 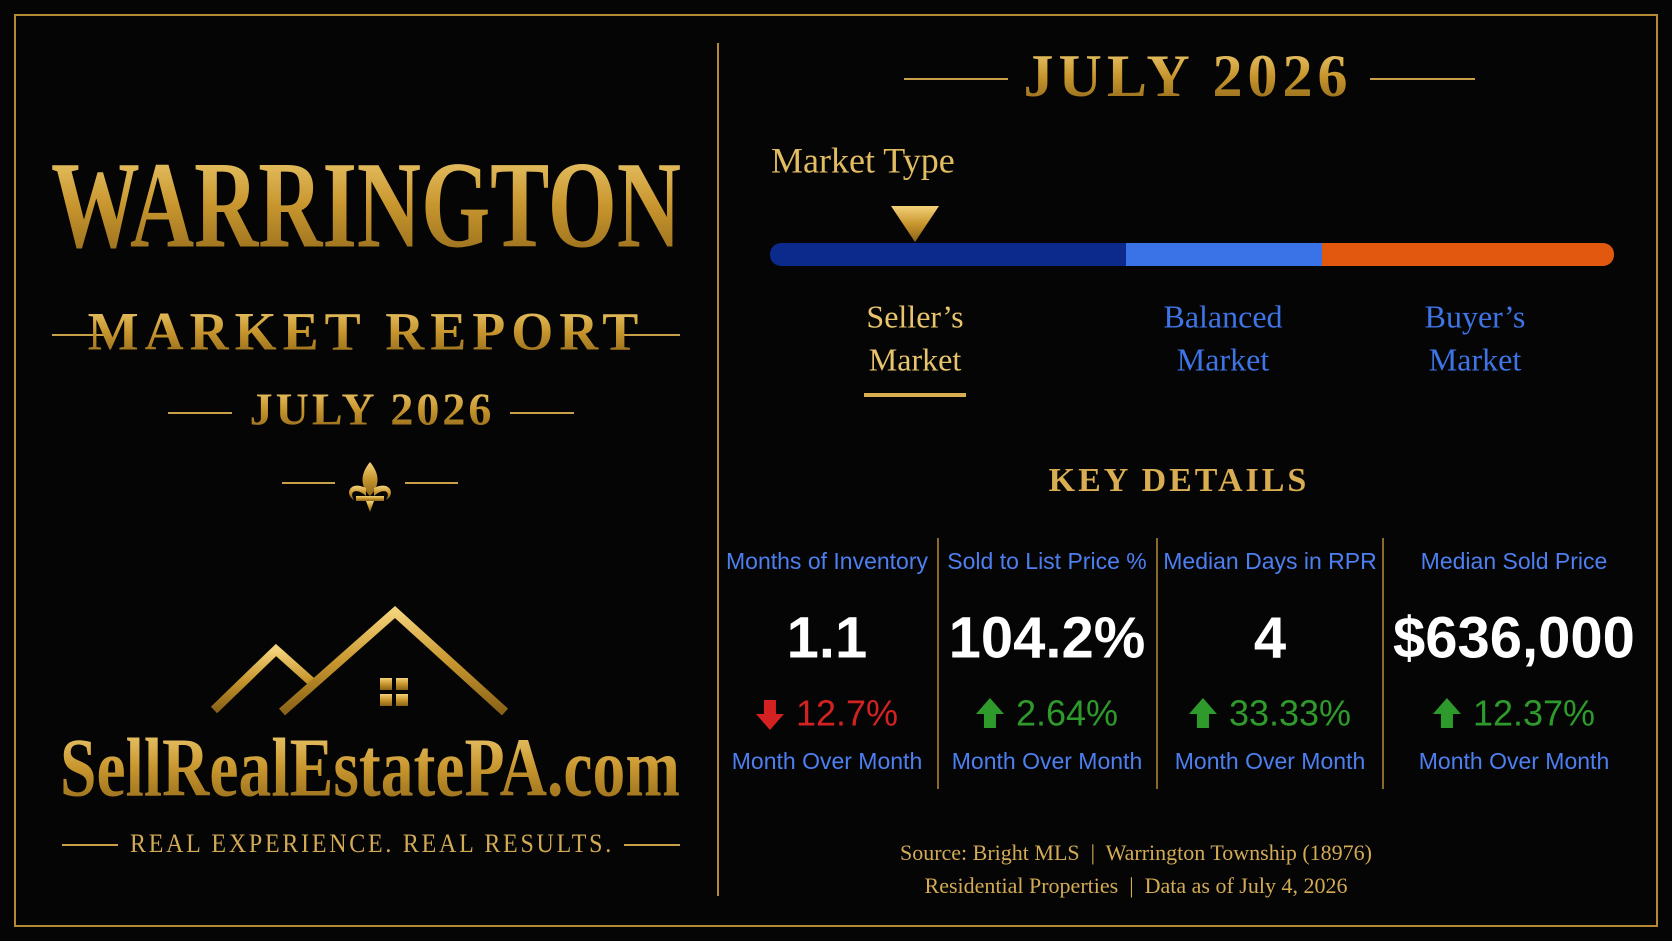 I want to click on metric-value: 4, so click(x=1270, y=637).